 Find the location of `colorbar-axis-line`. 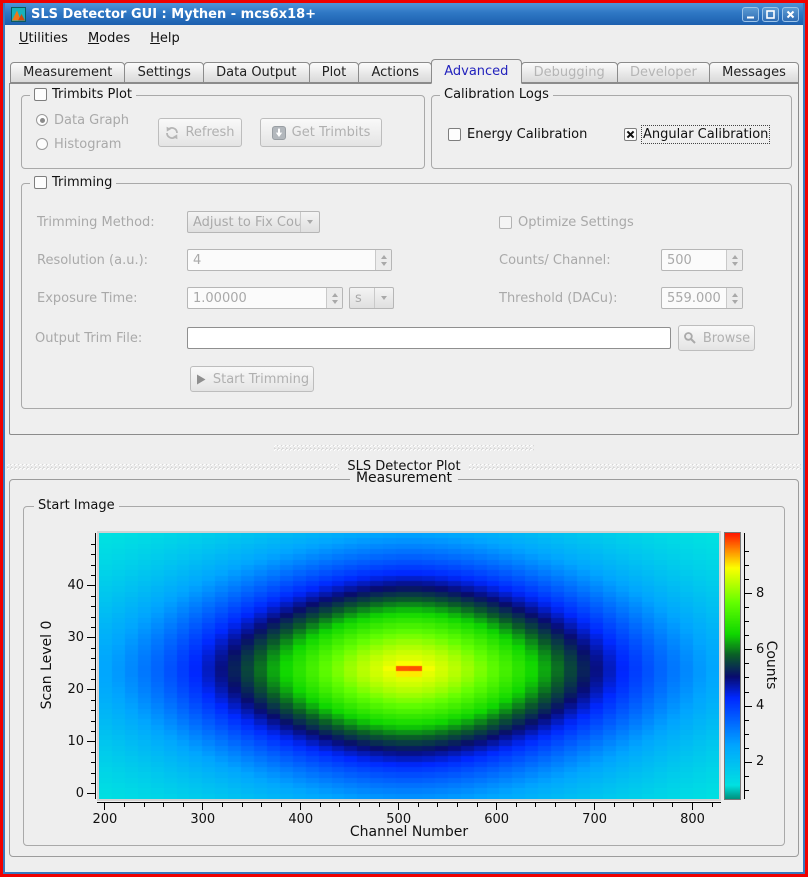

colorbar-axis-line is located at coordinates (744, 666).